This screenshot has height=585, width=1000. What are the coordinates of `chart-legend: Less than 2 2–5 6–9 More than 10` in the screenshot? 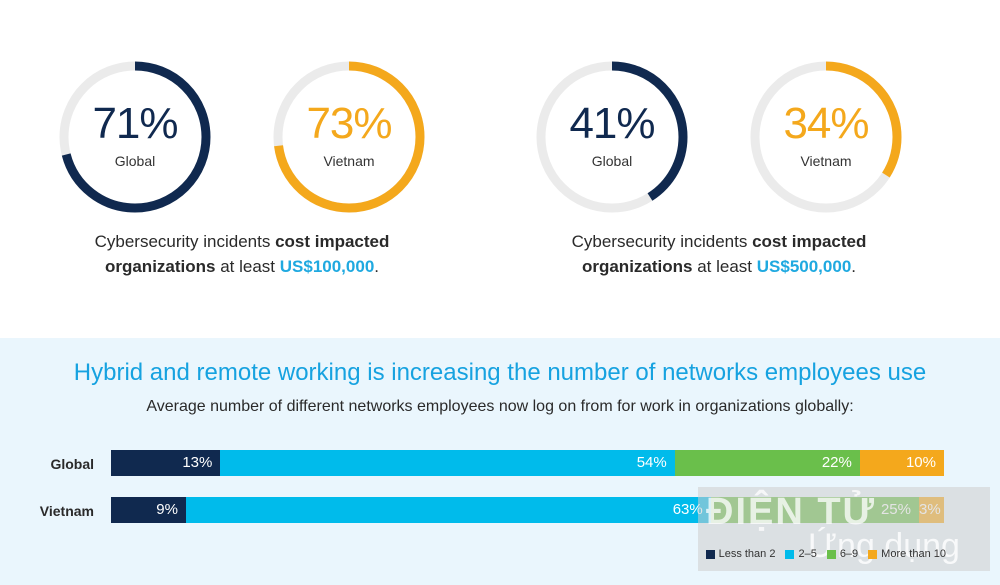 It's located at (825, 554).